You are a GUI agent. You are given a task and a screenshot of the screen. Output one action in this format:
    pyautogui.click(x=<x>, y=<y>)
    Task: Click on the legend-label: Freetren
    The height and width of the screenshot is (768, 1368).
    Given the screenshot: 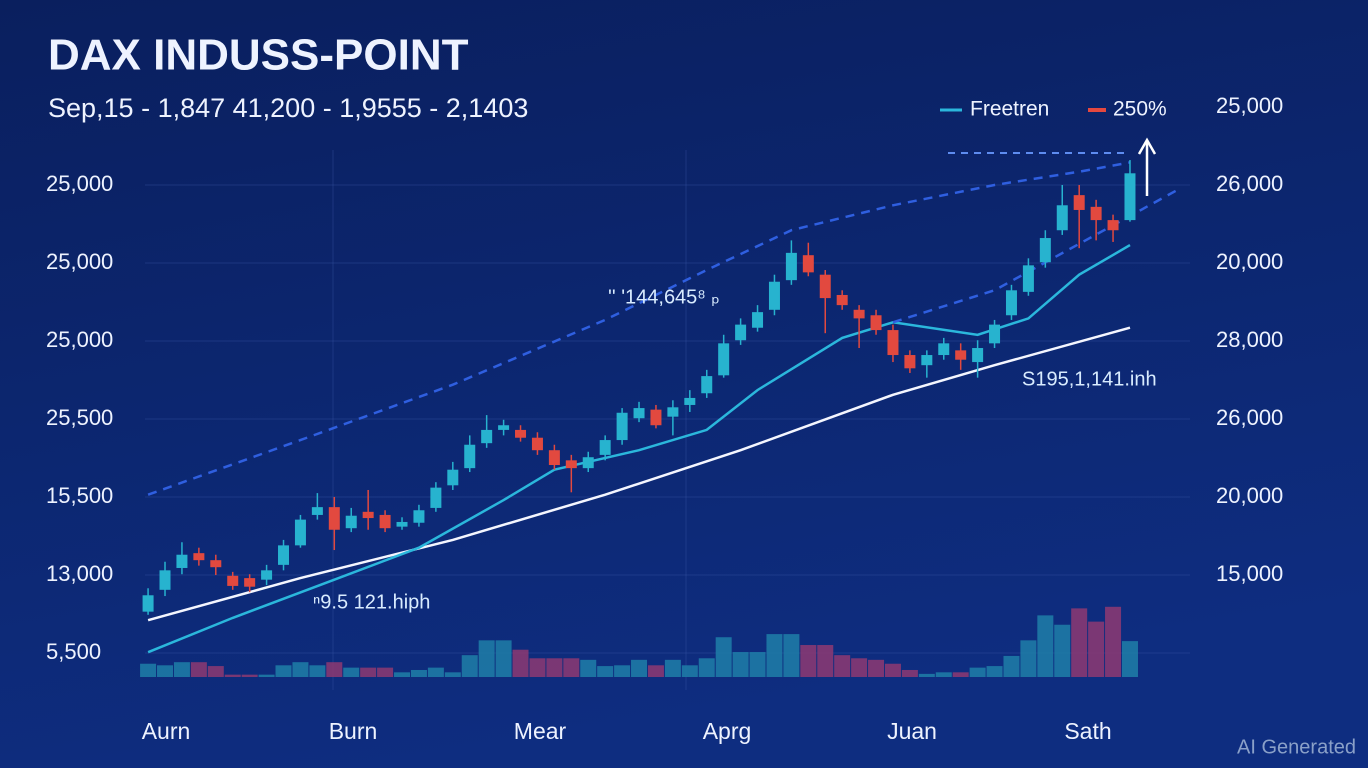 What is the action you would take?
    pyautogui.click(x=1009, y=109)
    